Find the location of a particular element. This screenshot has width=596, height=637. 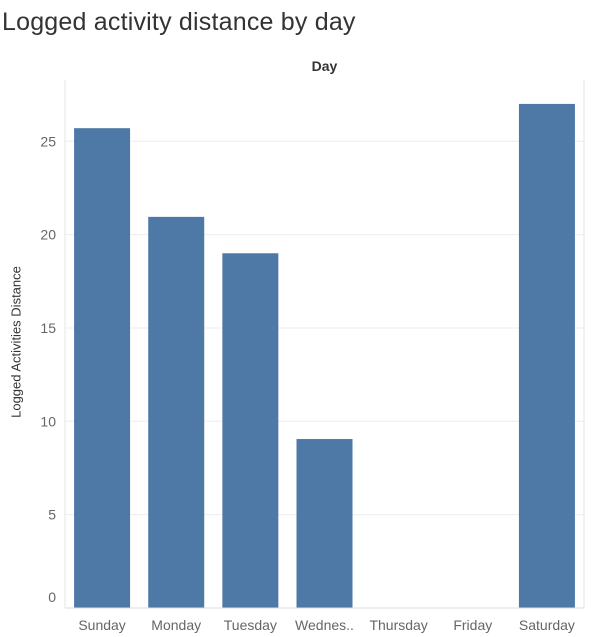

y-tick-label: 10 is located at coordinates (48, 421).